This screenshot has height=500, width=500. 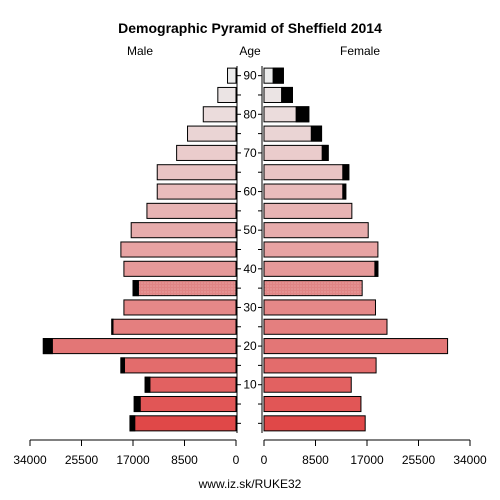 I want to click on female-x-tick-label-34000: 34000, so click(x=470, y=460).